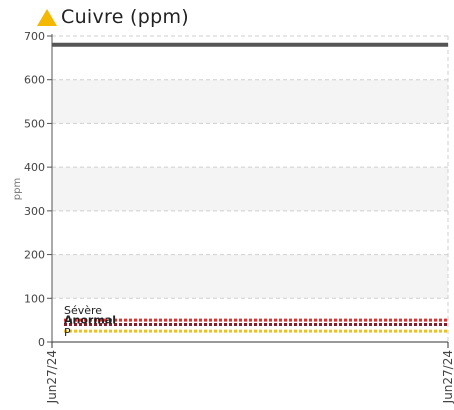  I want to click on y-tick-label: 600, so click(34, 80).